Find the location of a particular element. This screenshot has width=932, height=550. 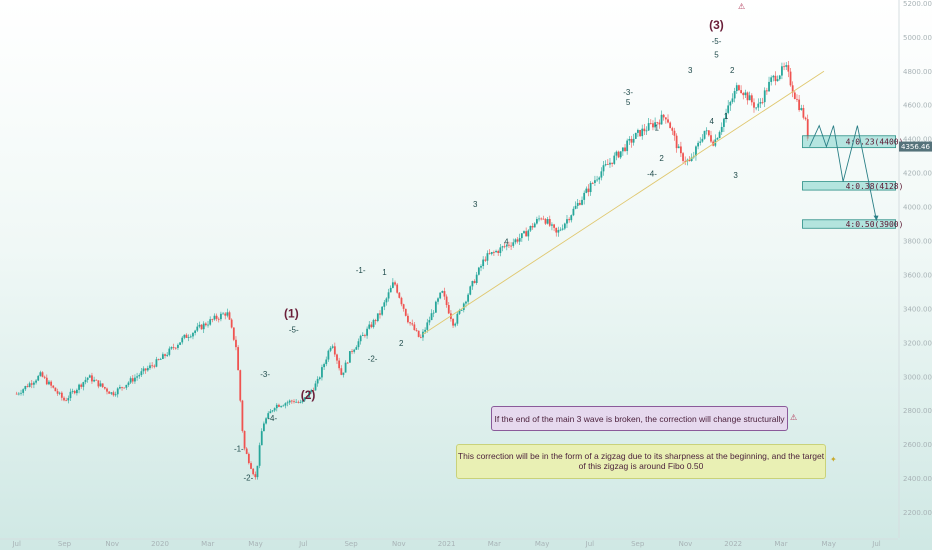

wave-label: (2) is located at coordinates (308, 395).